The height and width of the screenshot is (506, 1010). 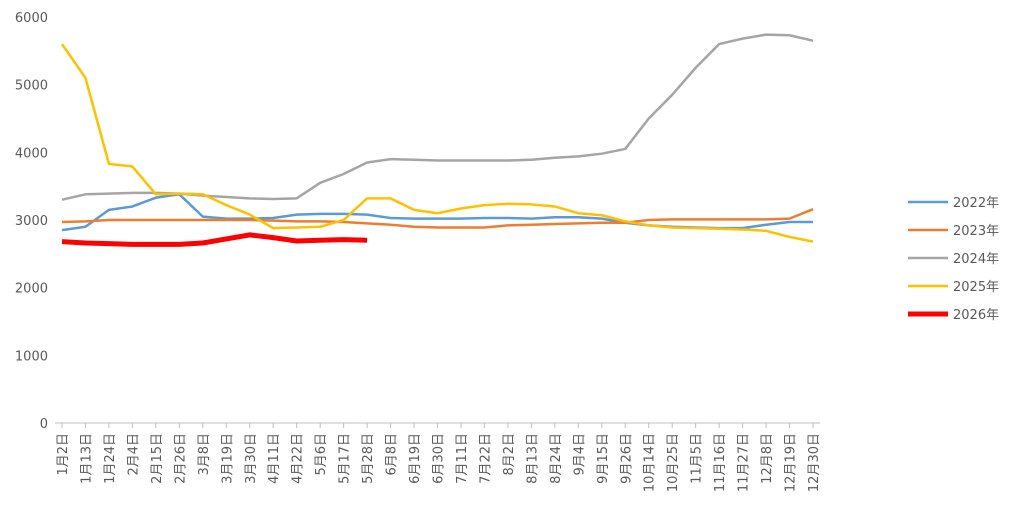 I want to click on y-tick-label: 5000, so click(x=31, y=86).